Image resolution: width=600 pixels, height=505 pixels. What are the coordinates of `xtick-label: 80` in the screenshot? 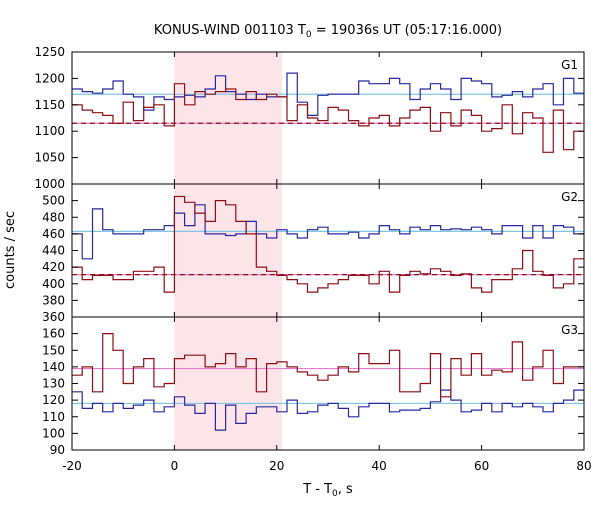 It's located at (583, 466).